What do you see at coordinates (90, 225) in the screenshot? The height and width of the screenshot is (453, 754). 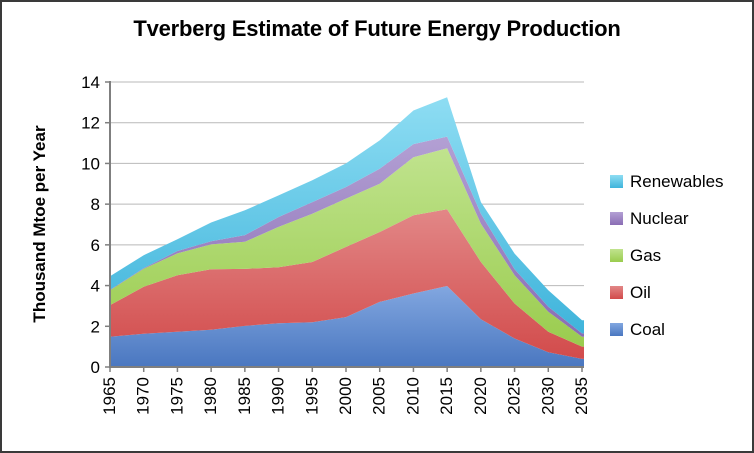 I see `y-tick-labels: 0 2 4 6 8 10 12 14` at bounding box center [90, 225].